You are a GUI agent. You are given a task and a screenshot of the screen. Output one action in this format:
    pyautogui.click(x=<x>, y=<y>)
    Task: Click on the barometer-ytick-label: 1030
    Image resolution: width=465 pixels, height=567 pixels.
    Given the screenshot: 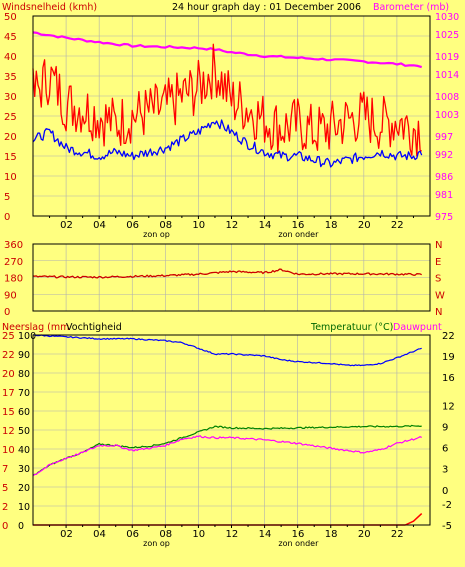 What is the action you would take?
    pyautogui.click(x=447, y=17)
    